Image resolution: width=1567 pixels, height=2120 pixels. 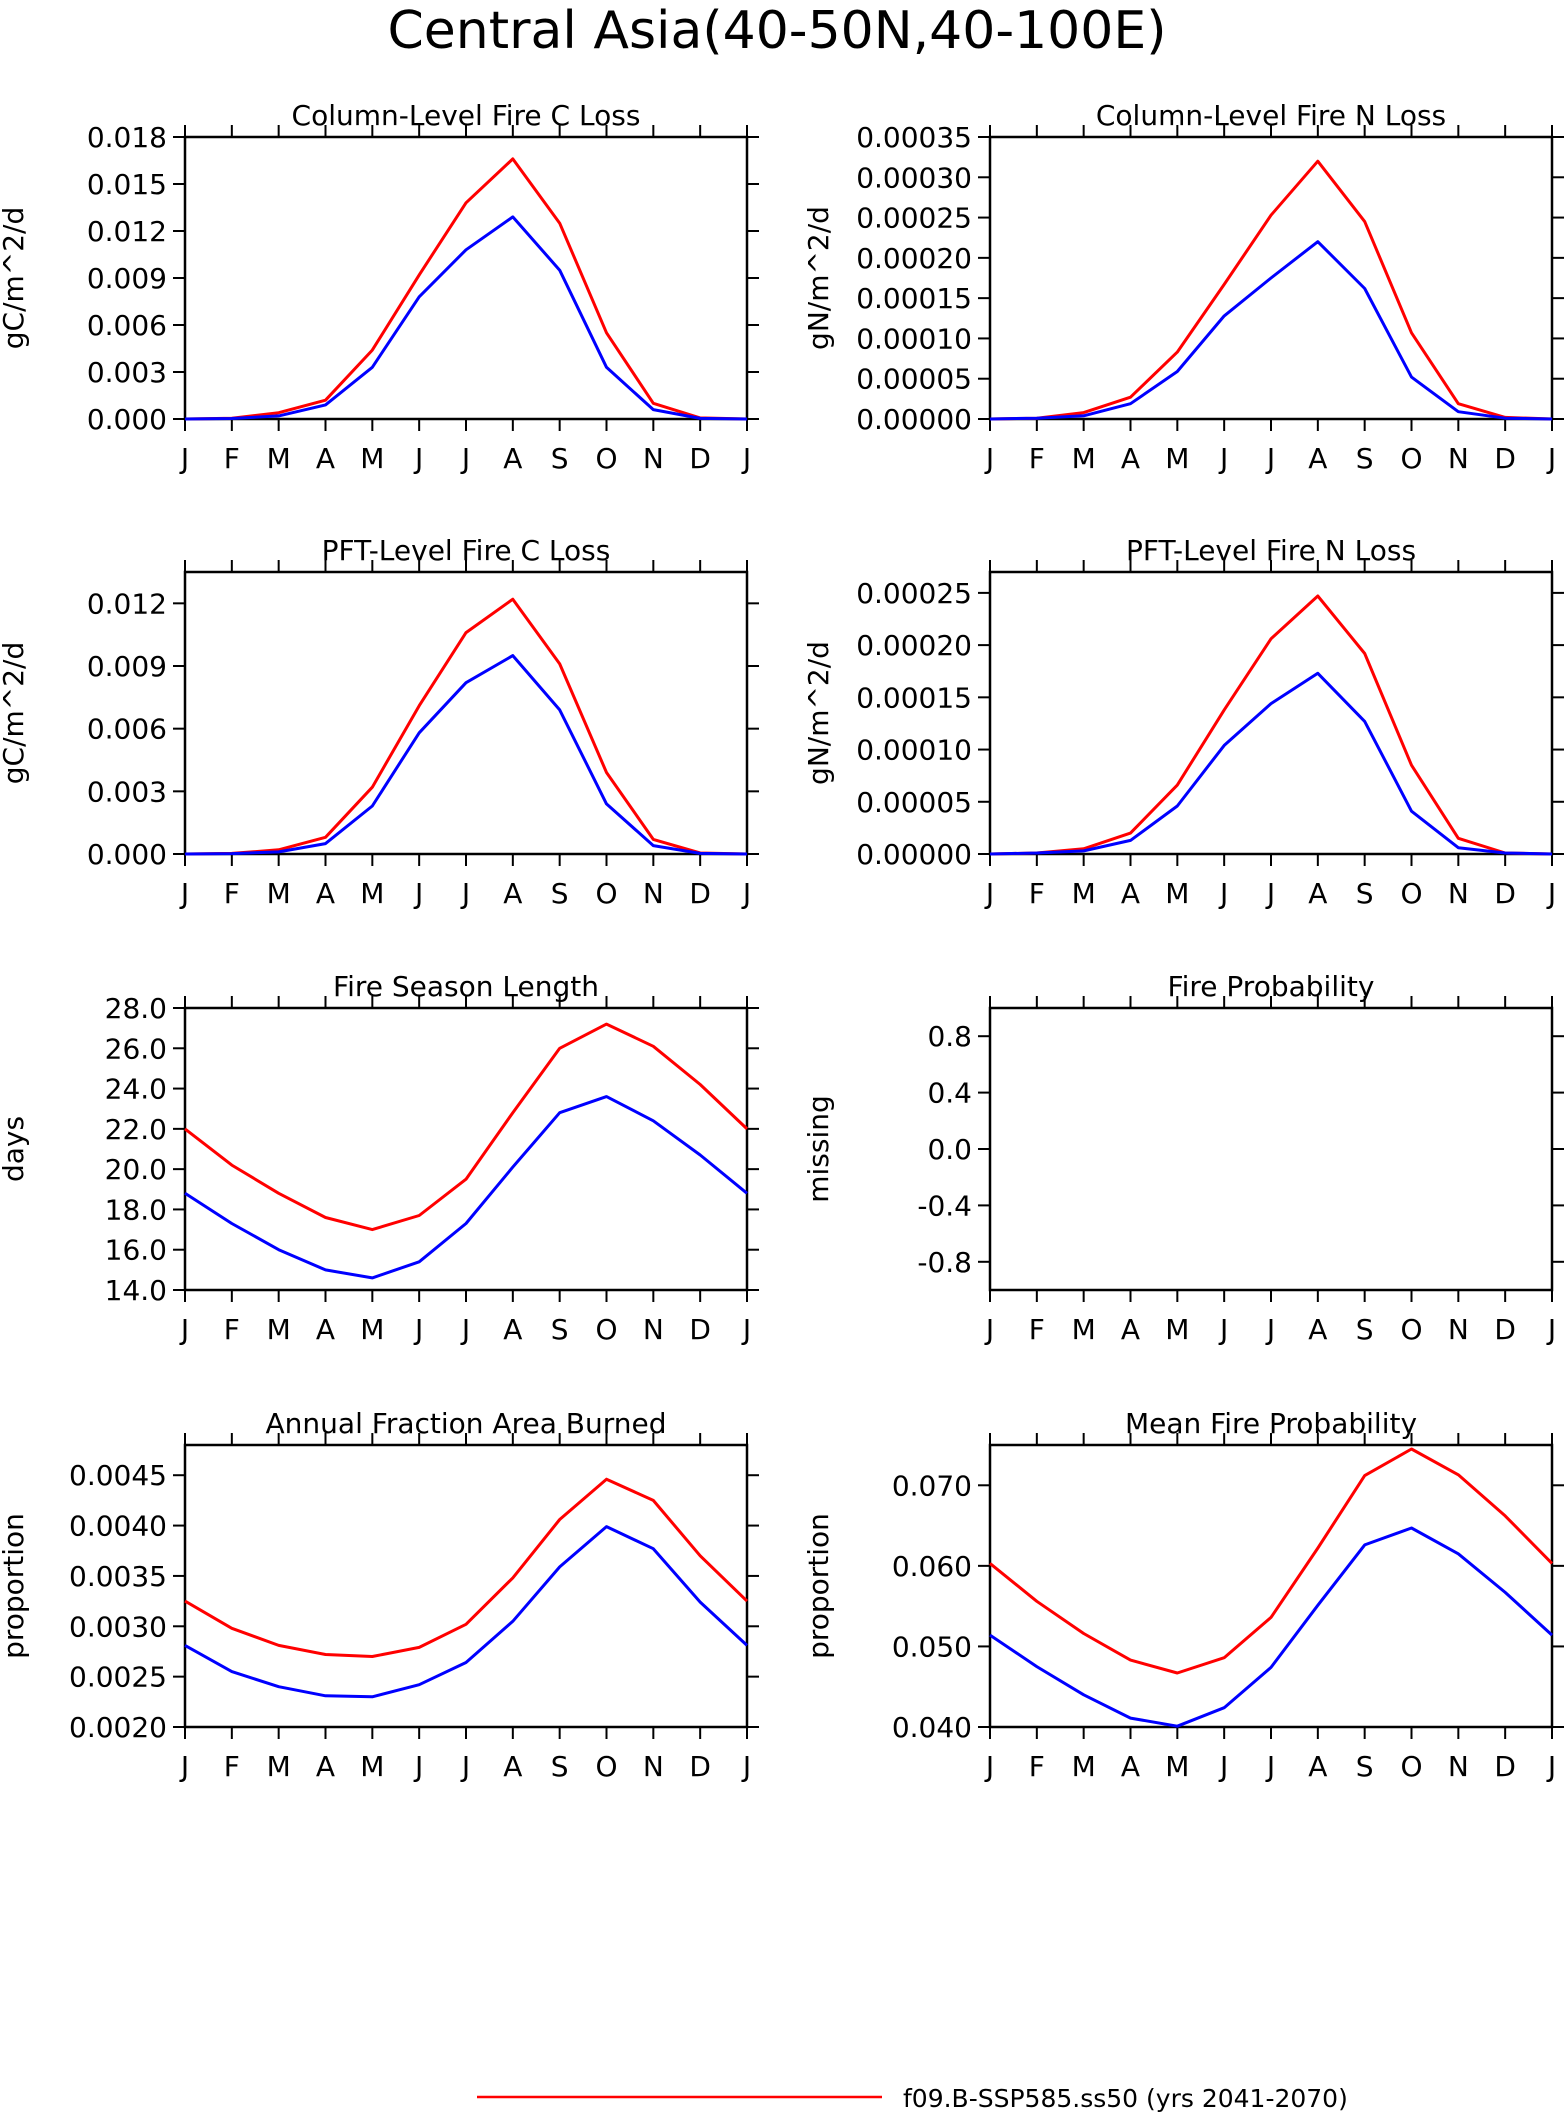 I want to click on legend: f09.B-SSP585.ss50 (yrs 2041-2070), so click(x=912, y=2098).